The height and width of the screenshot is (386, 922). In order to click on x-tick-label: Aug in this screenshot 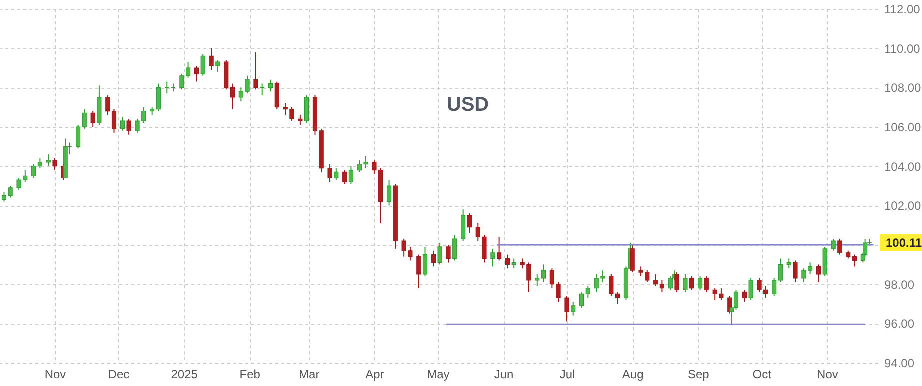, I will do `click(633, 375)`.